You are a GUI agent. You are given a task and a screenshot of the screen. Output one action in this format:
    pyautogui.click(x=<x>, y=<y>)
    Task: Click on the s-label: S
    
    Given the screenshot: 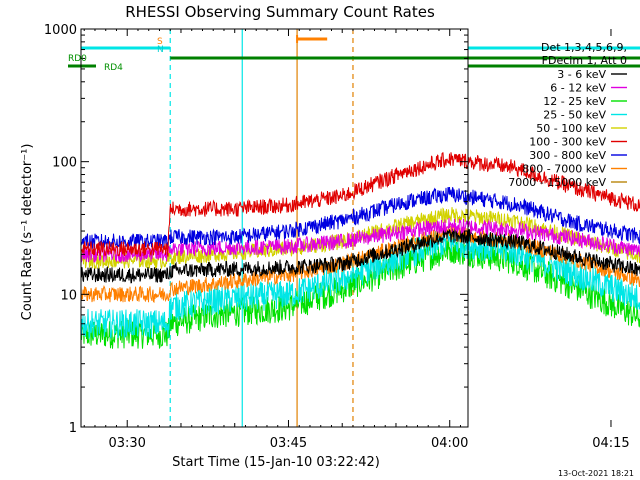 What is the action you would take?
    pyautogui.click(x=160, y=42)
    